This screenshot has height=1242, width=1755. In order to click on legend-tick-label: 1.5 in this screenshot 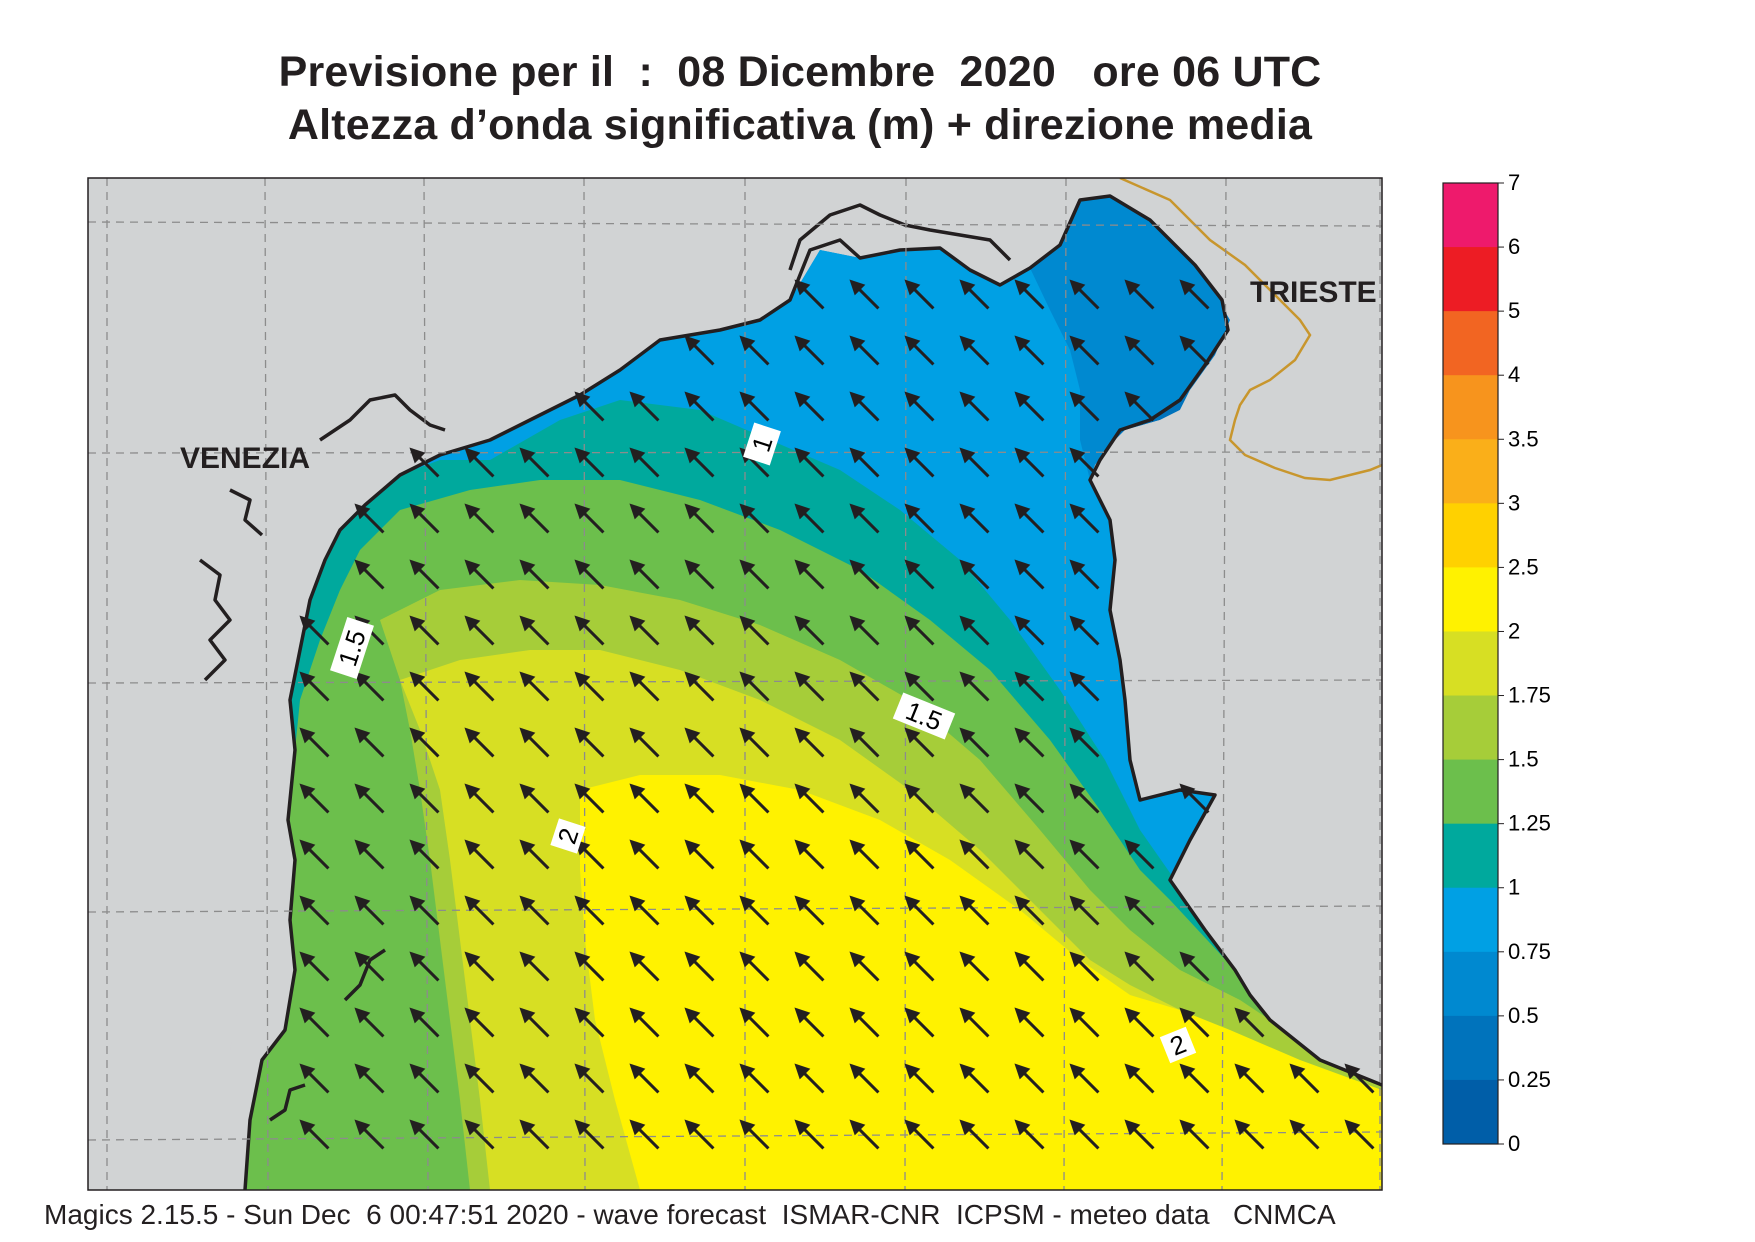, I will do `click(1523, 759)`.